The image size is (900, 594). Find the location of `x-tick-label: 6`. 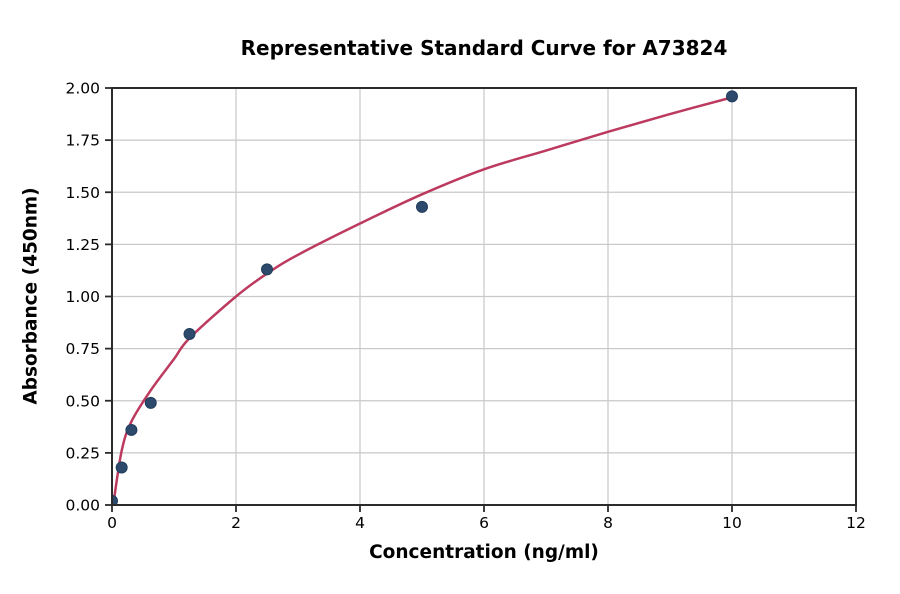

x-tick-label: 6 is located at coordinates (484, 523).